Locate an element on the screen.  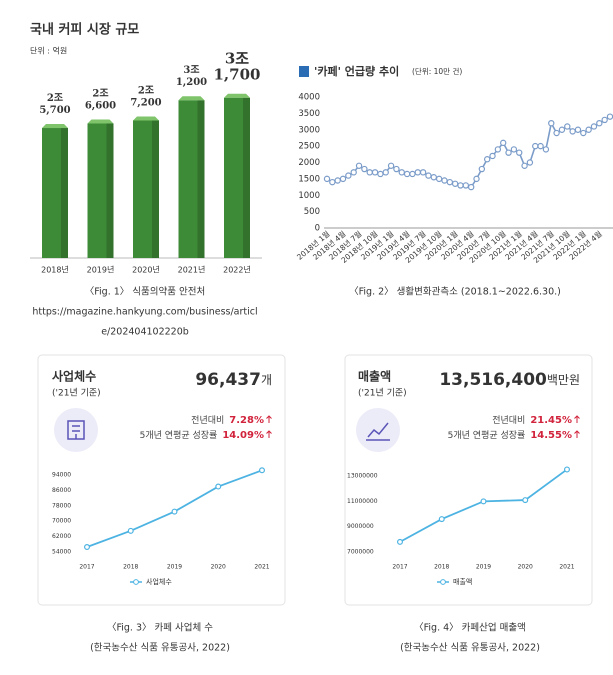
headline: 13,516,400백만원 is located at coordinates (509, 380).